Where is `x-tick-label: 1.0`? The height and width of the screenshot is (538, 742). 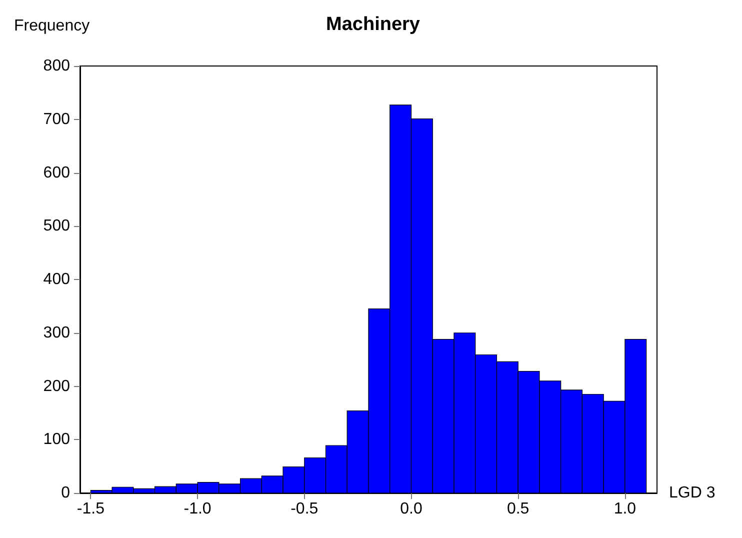 x-tick-label: 1.0 is located at coordinates (625, 509).